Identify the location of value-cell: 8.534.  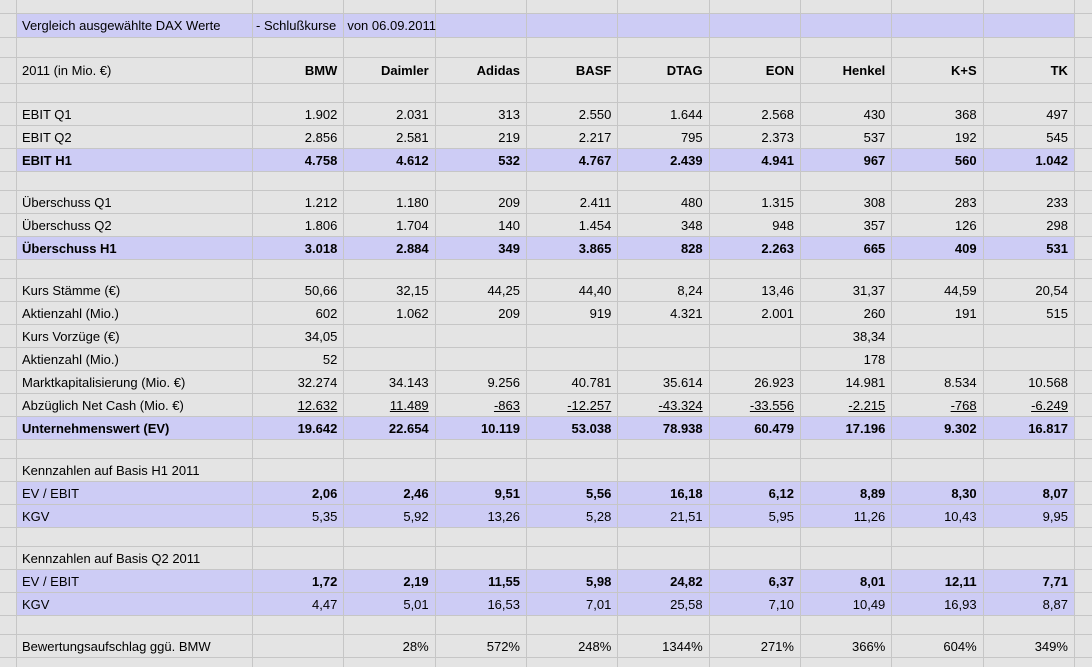
(938, 382).